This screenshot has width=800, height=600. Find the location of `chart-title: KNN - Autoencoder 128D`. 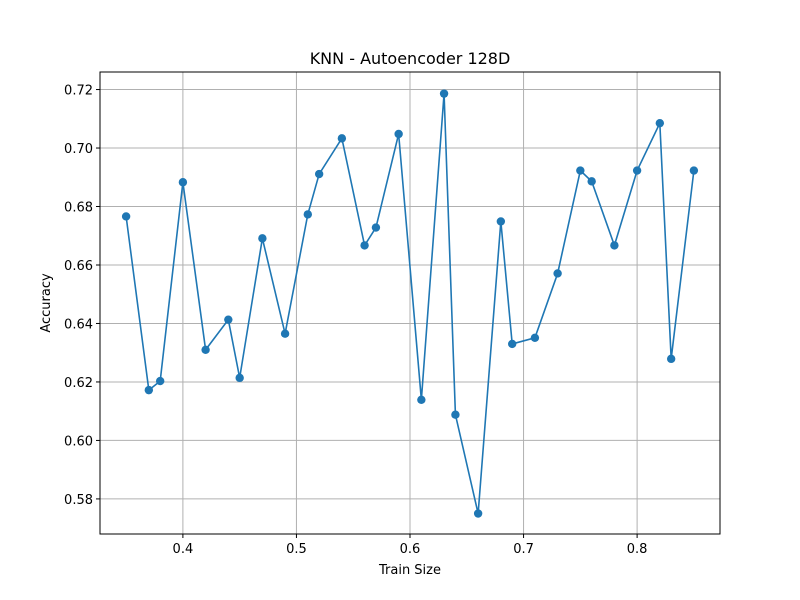

chart-title: KNN - Autoencoder 128D is located at coordinates (410, 58).